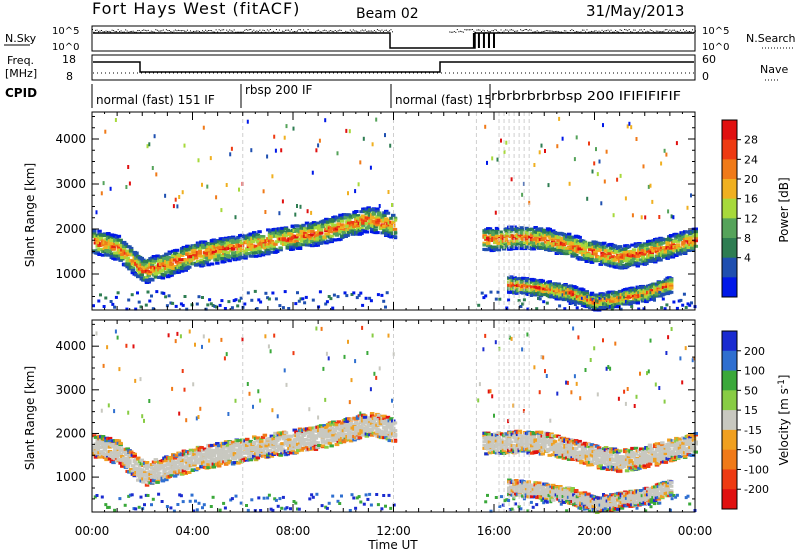  I want to click on nsky-label: N.Sky, so click(21, 38).